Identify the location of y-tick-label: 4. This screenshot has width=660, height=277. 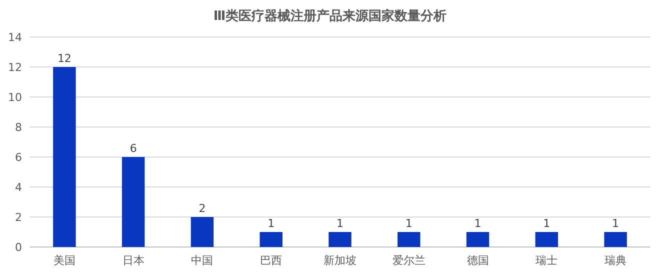
(18, 187).